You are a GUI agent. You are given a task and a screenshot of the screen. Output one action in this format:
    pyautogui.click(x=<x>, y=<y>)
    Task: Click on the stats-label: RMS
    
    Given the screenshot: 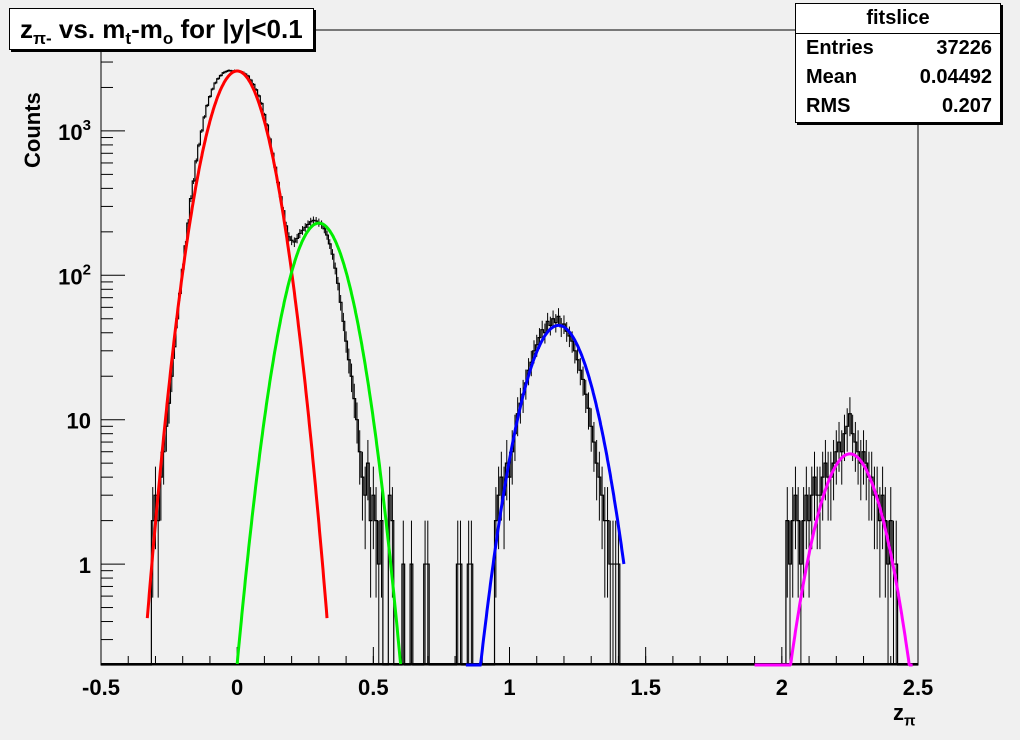 What is the action you would take?
    pyautogui.click(x=828, y=106)
    